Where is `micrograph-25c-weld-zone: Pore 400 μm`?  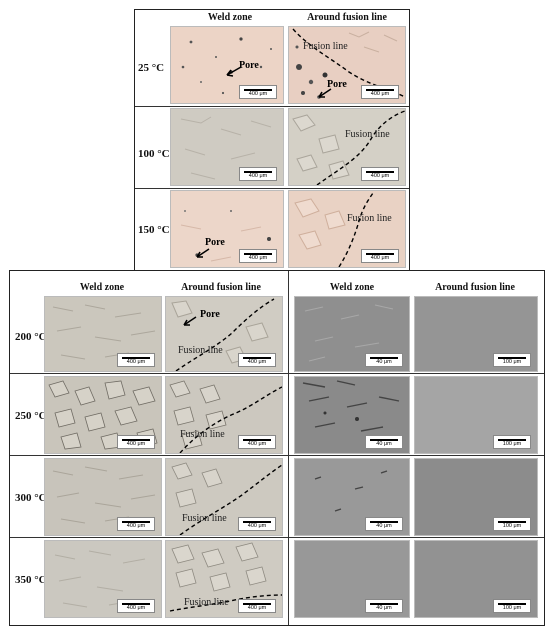 micrograph-25c-weld-zone: Pore 400 μm is located at coordinates (227, 65).